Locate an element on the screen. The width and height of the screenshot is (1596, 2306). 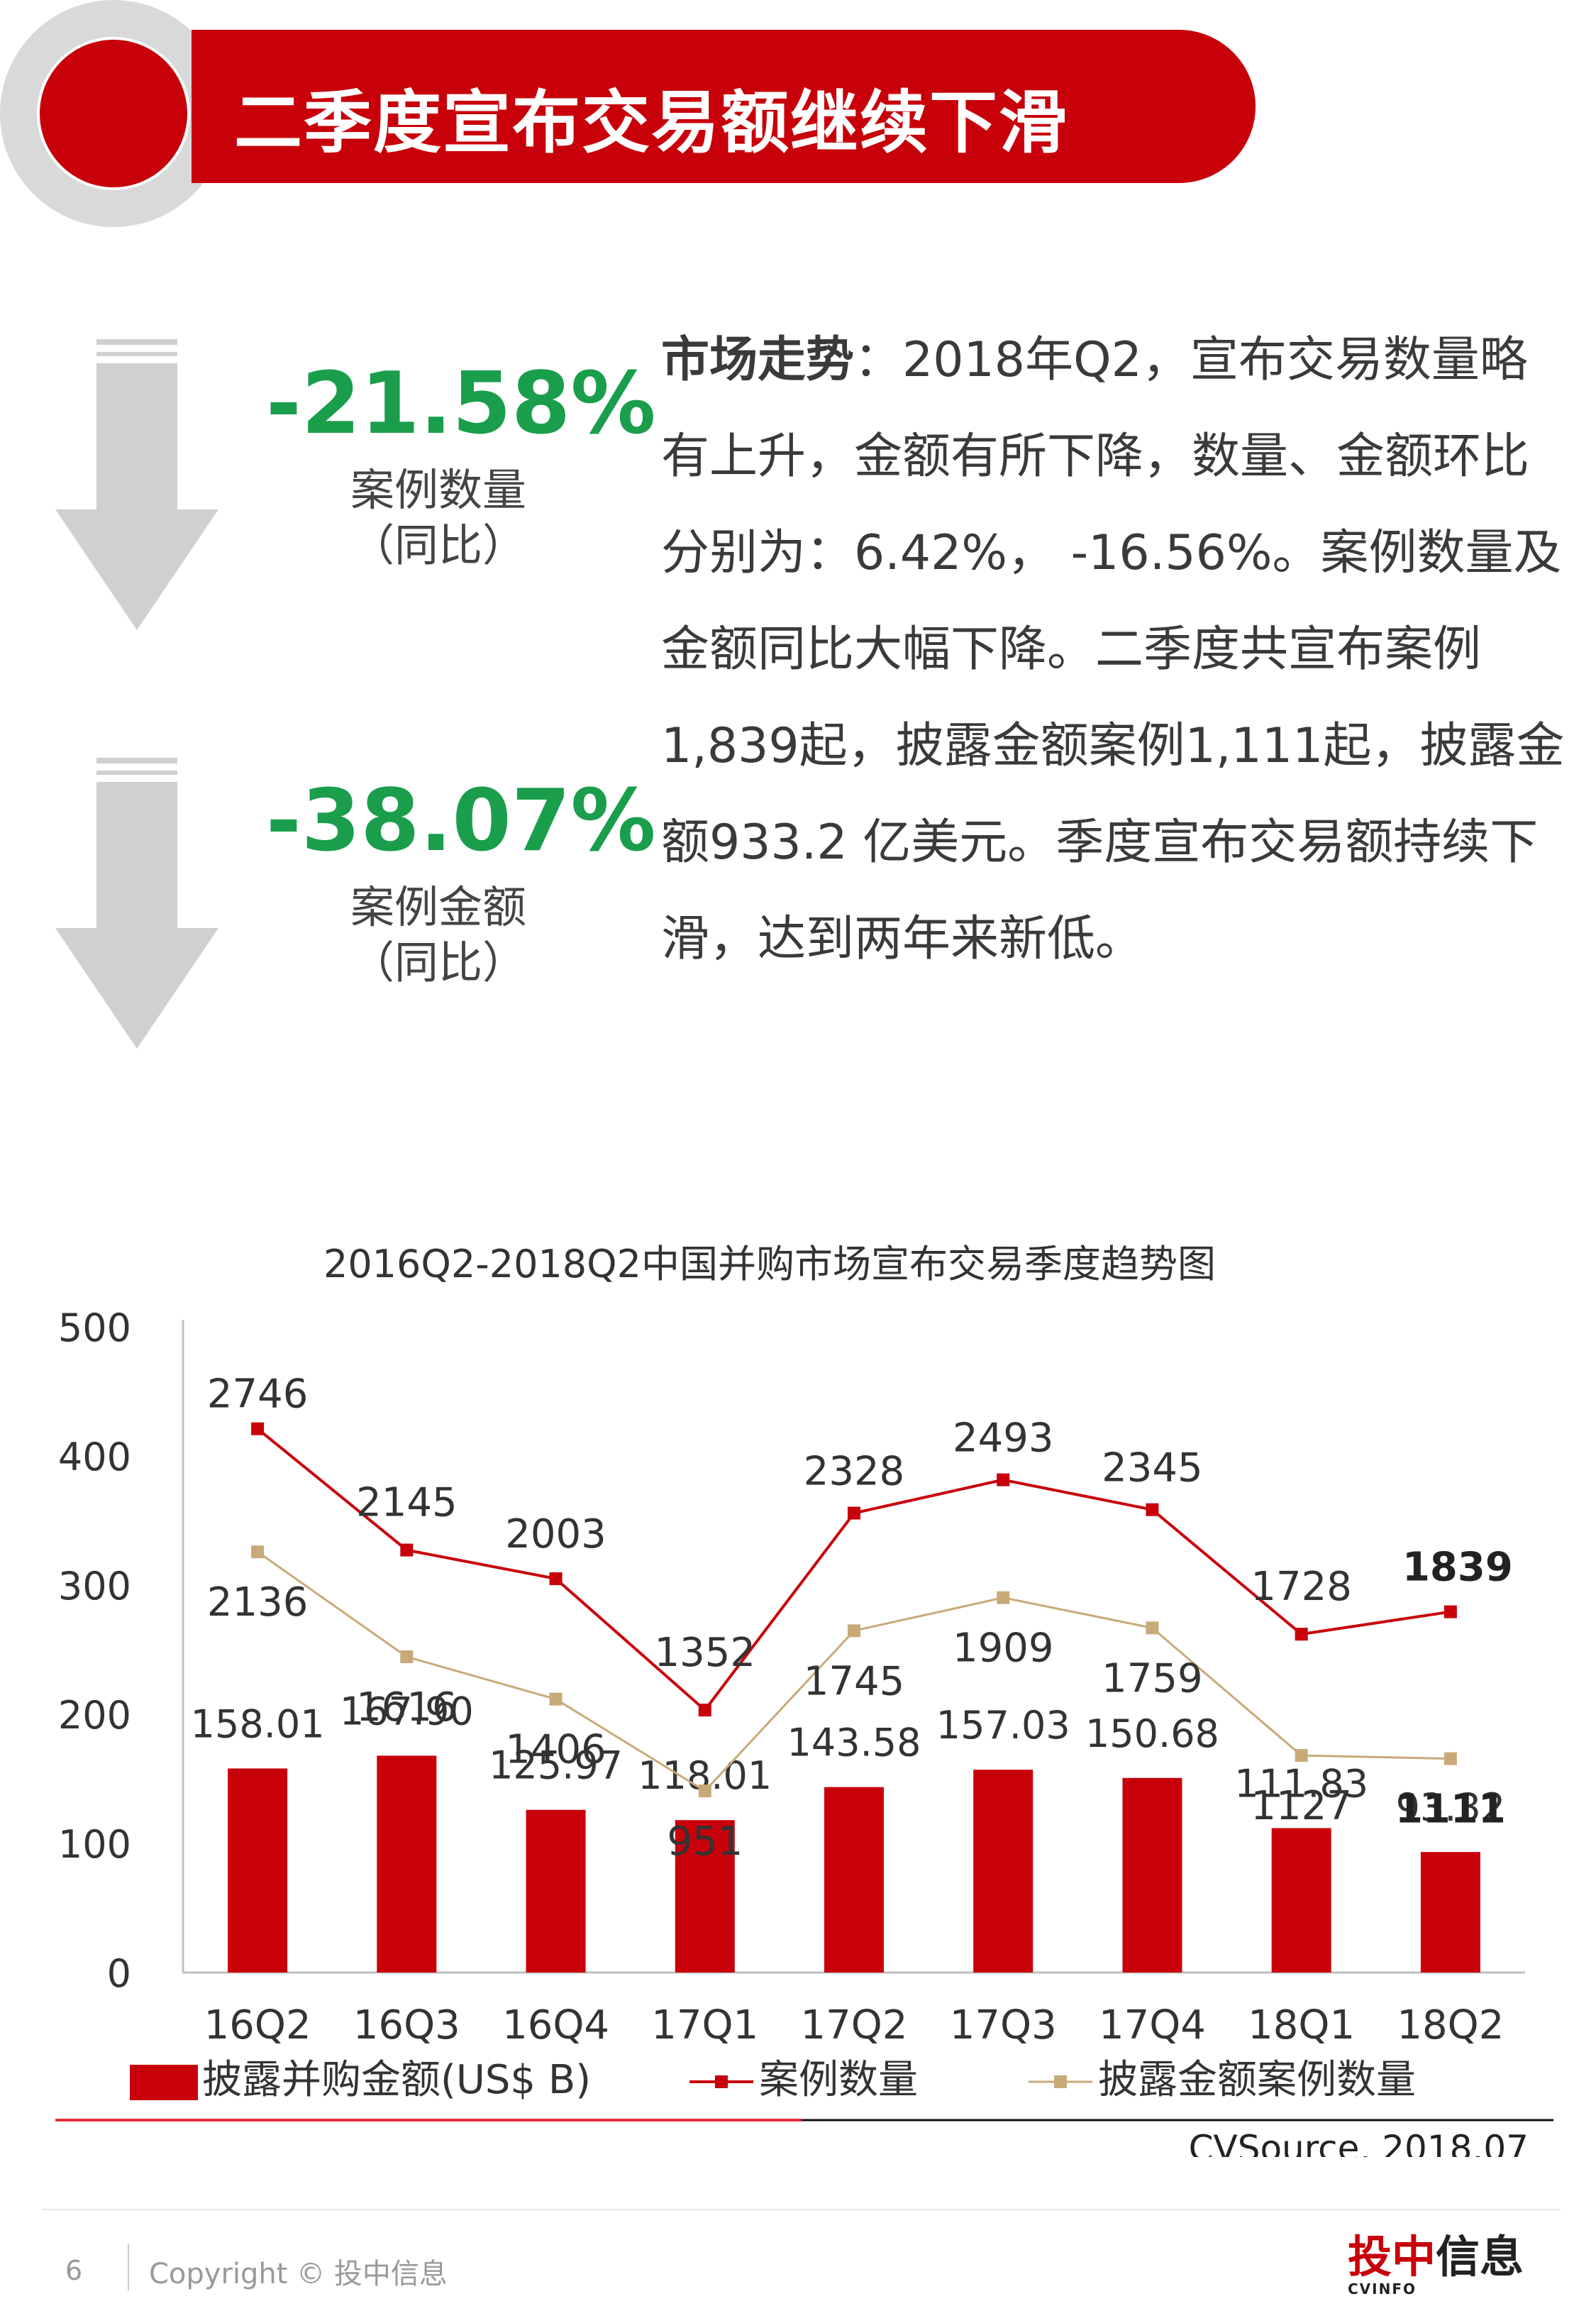
summary-lead: 市场走势 is located at coordinates (758, 360).